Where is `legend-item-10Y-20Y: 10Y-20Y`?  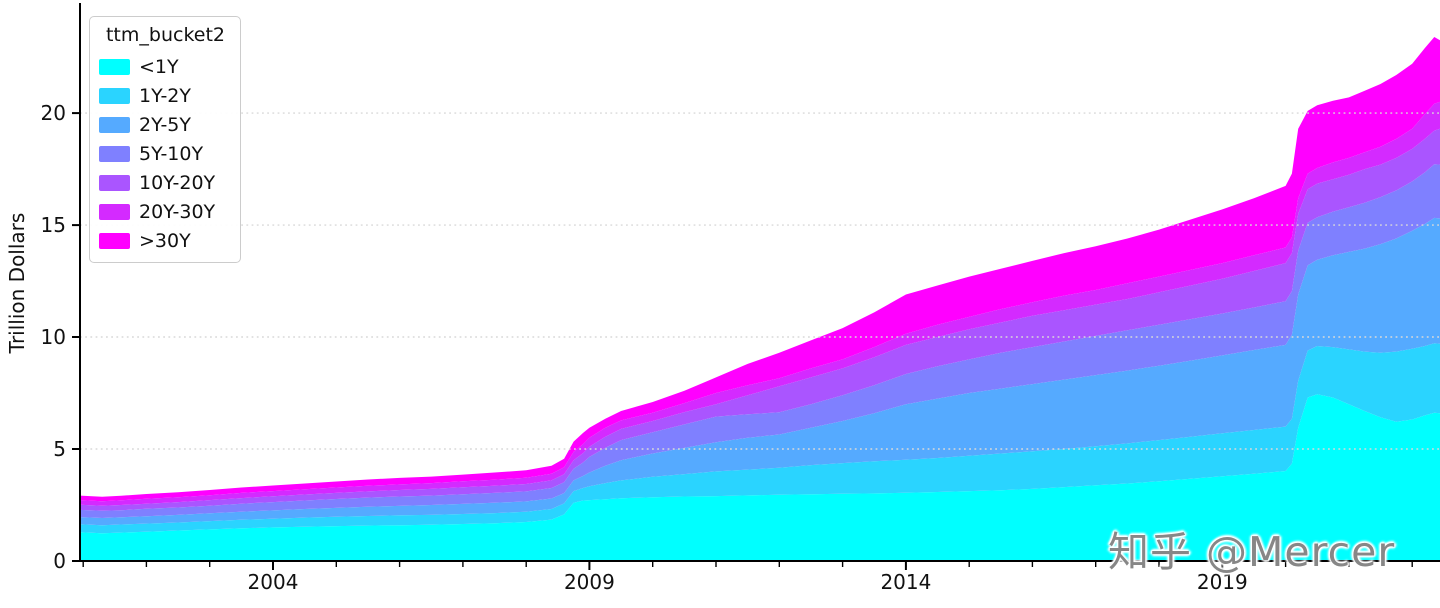 legend-item-10Y-20Y: 10Y-20Y is located at coordinates (165, 182).